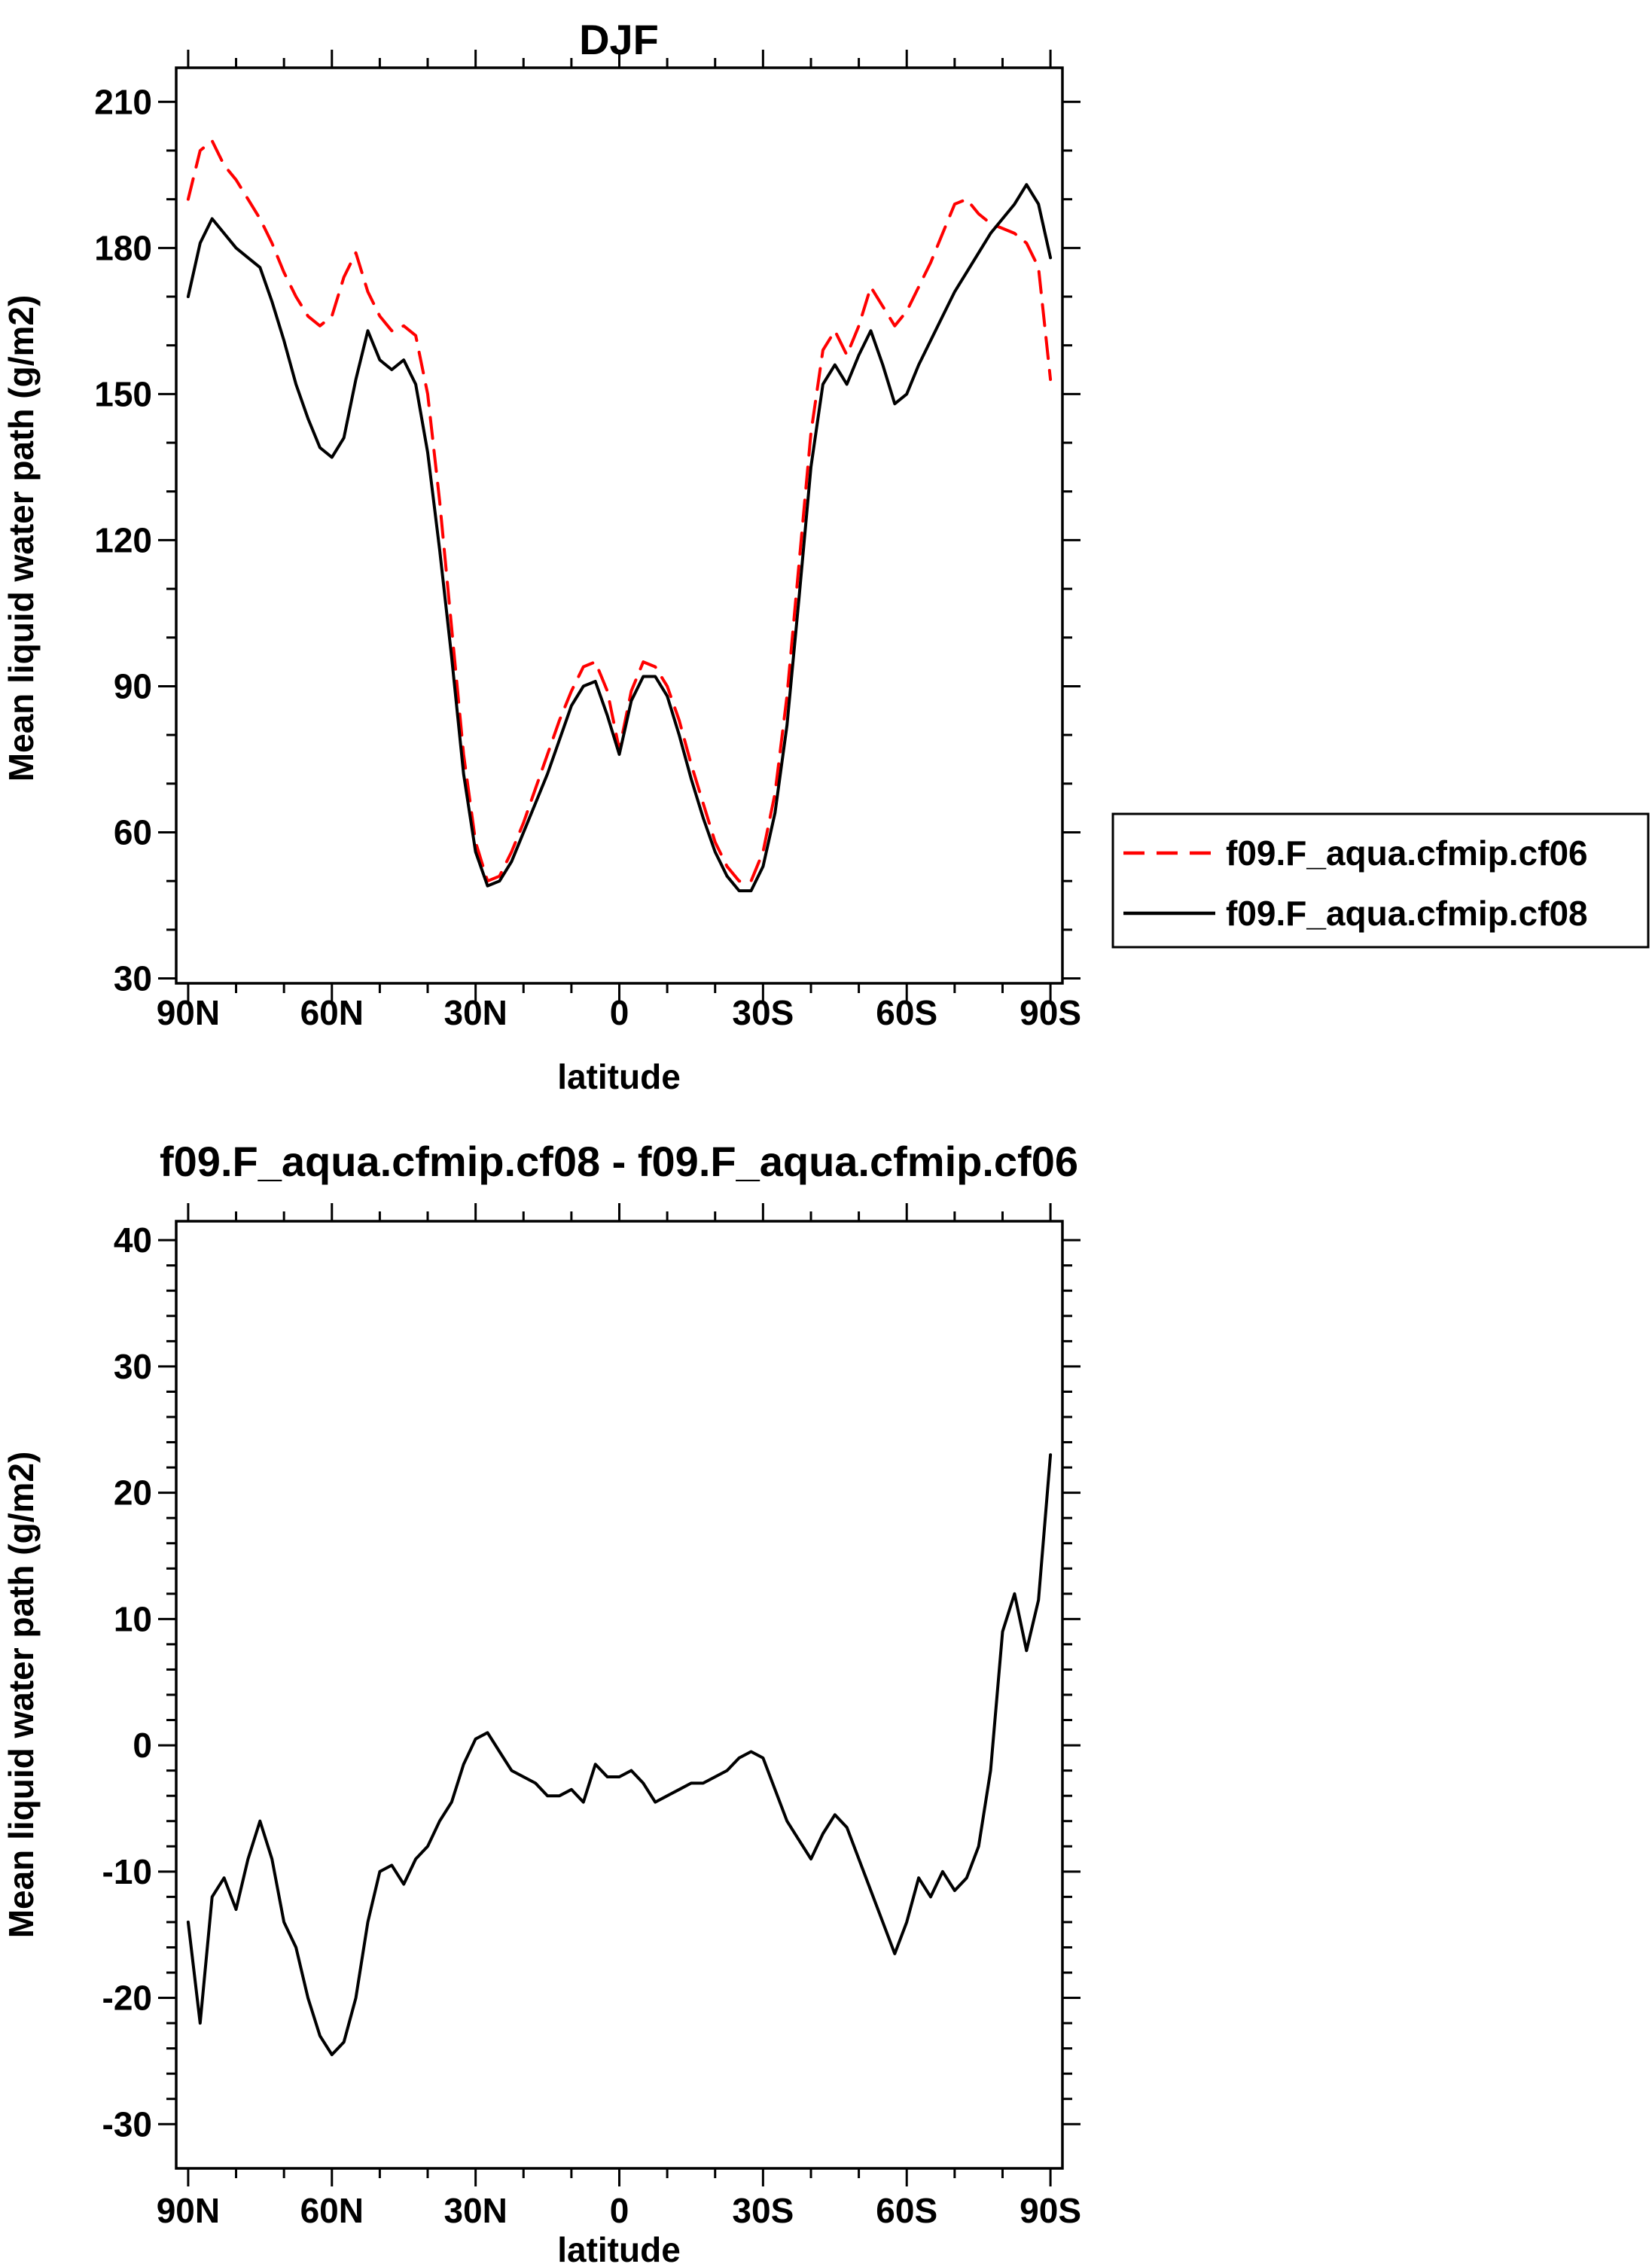 This screenshot has width=1652, height=2267. I want to click on y-tick-label: 40, so click(133, 1240).